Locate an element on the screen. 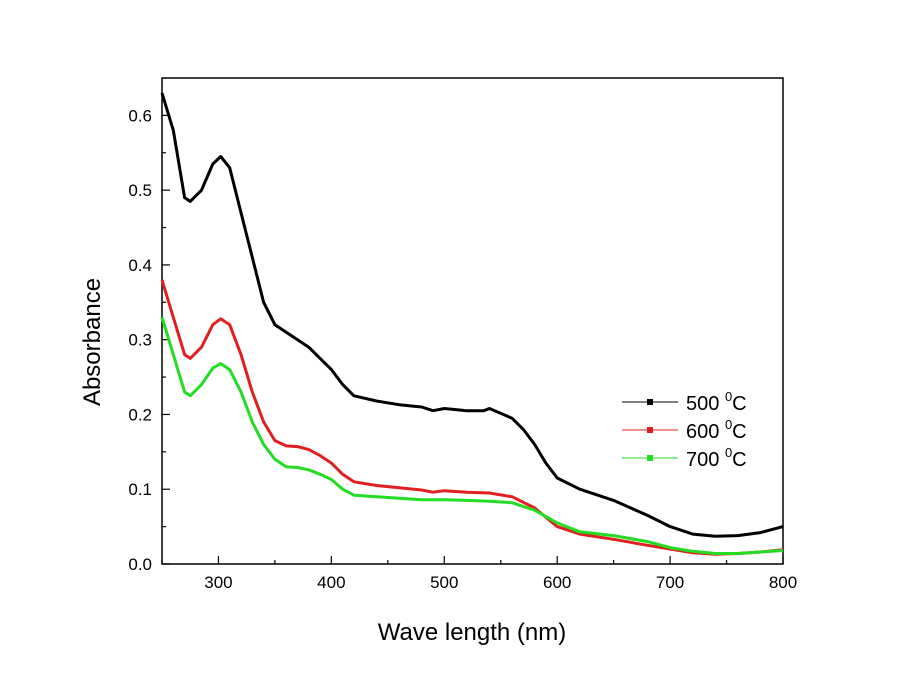  legend-item-600: 600 0C is located at coordinates (684, 430).